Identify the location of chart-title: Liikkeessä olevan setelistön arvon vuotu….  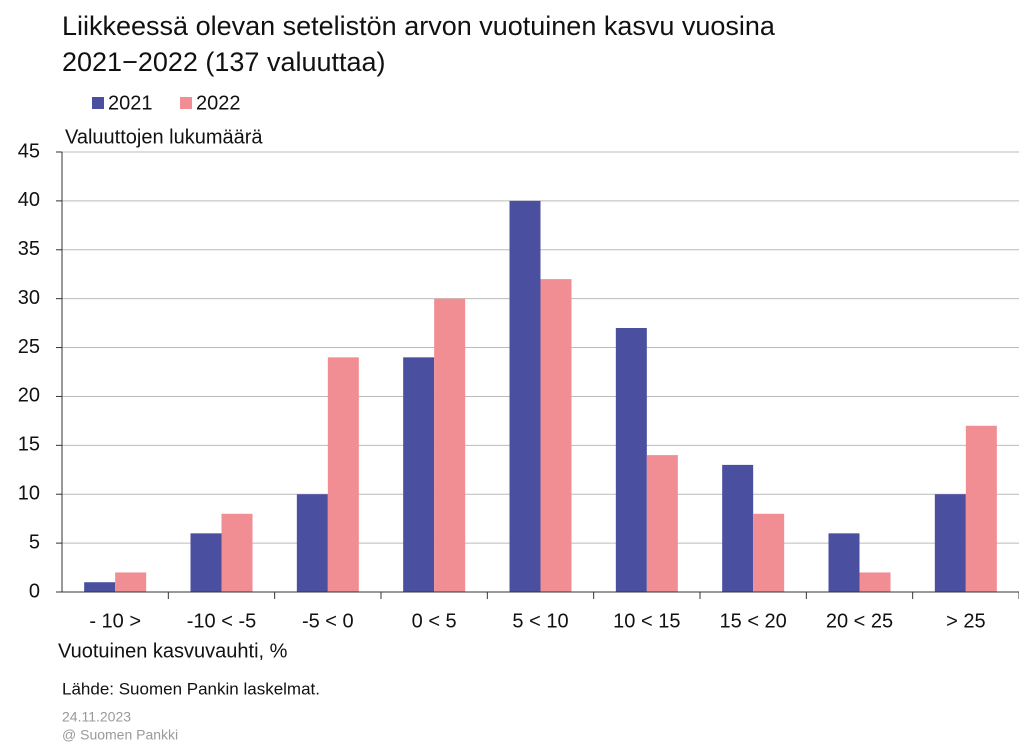
(419, 26).